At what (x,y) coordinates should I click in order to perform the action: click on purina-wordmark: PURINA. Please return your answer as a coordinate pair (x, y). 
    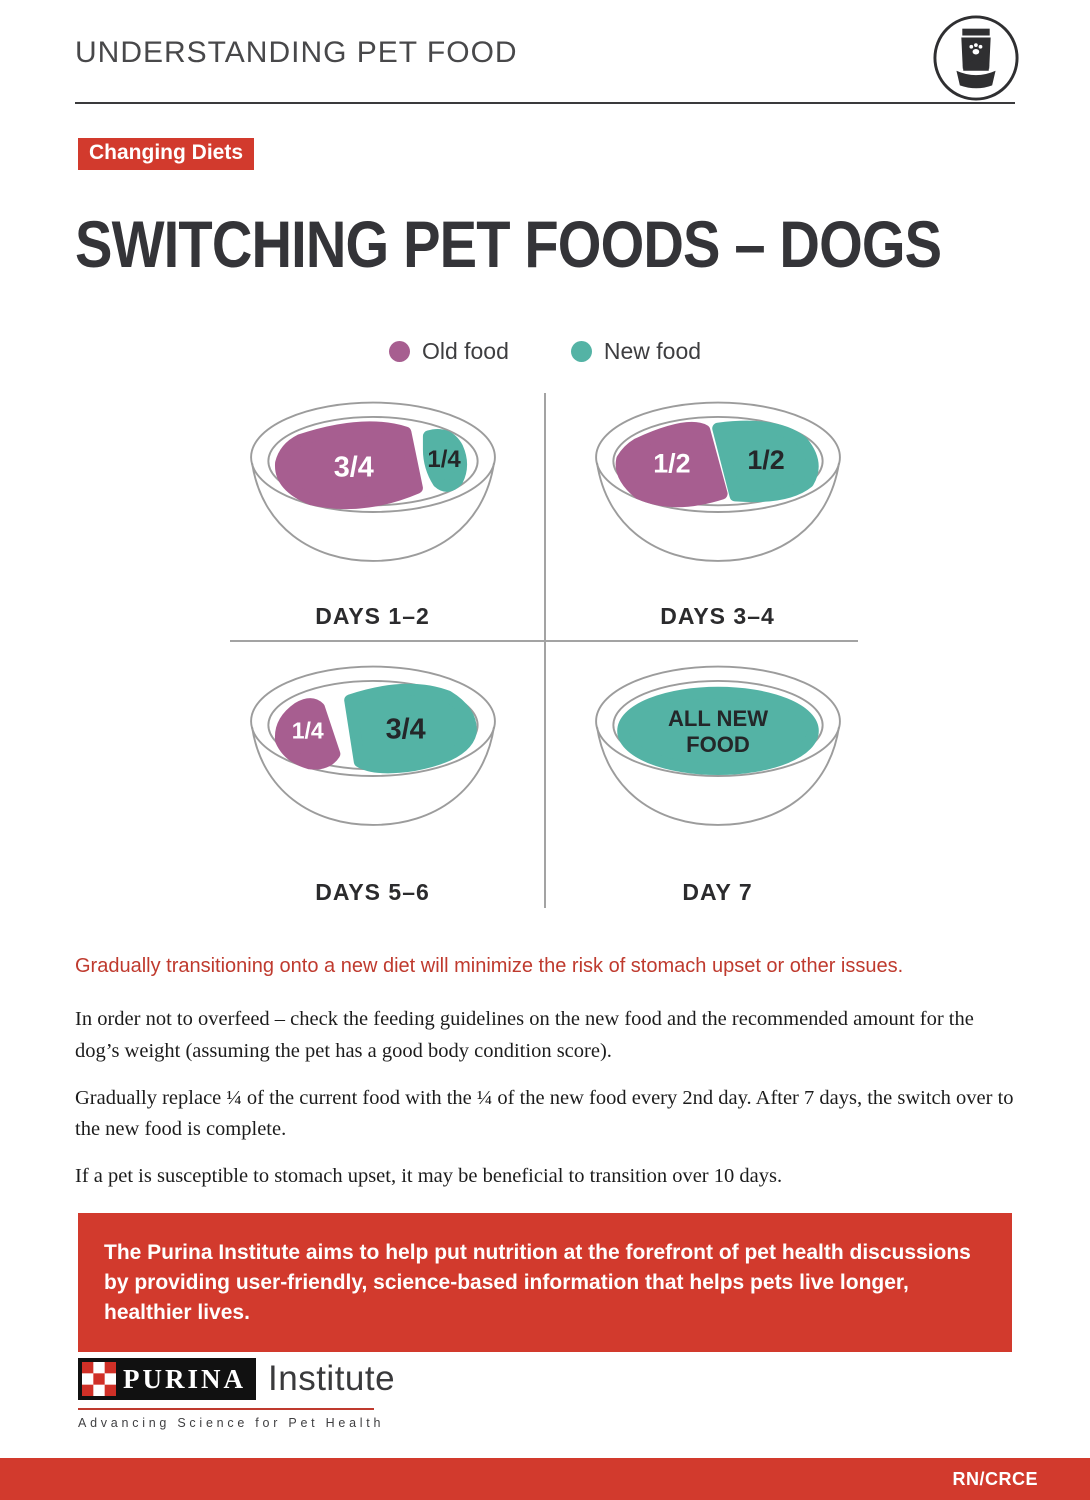
    Looking at the image, I should click on (167, 1379).